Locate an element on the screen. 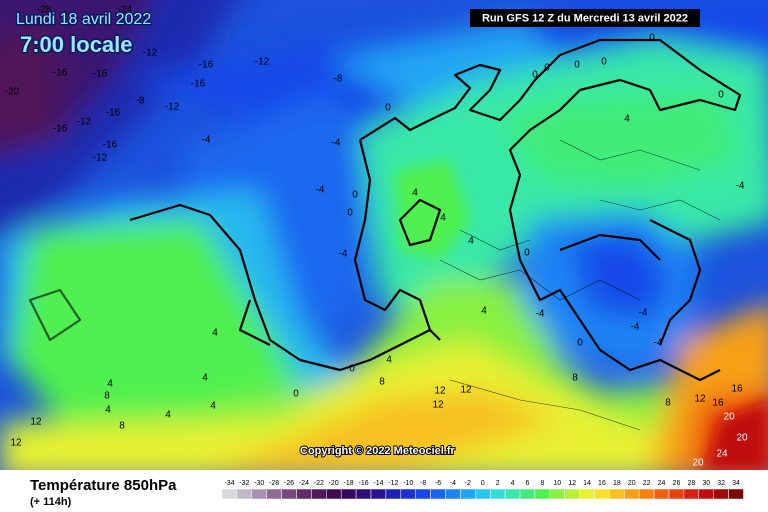 The height and width of the screenshot is (512, 768). scale-label: -14 is located at coordinates (378, 483).